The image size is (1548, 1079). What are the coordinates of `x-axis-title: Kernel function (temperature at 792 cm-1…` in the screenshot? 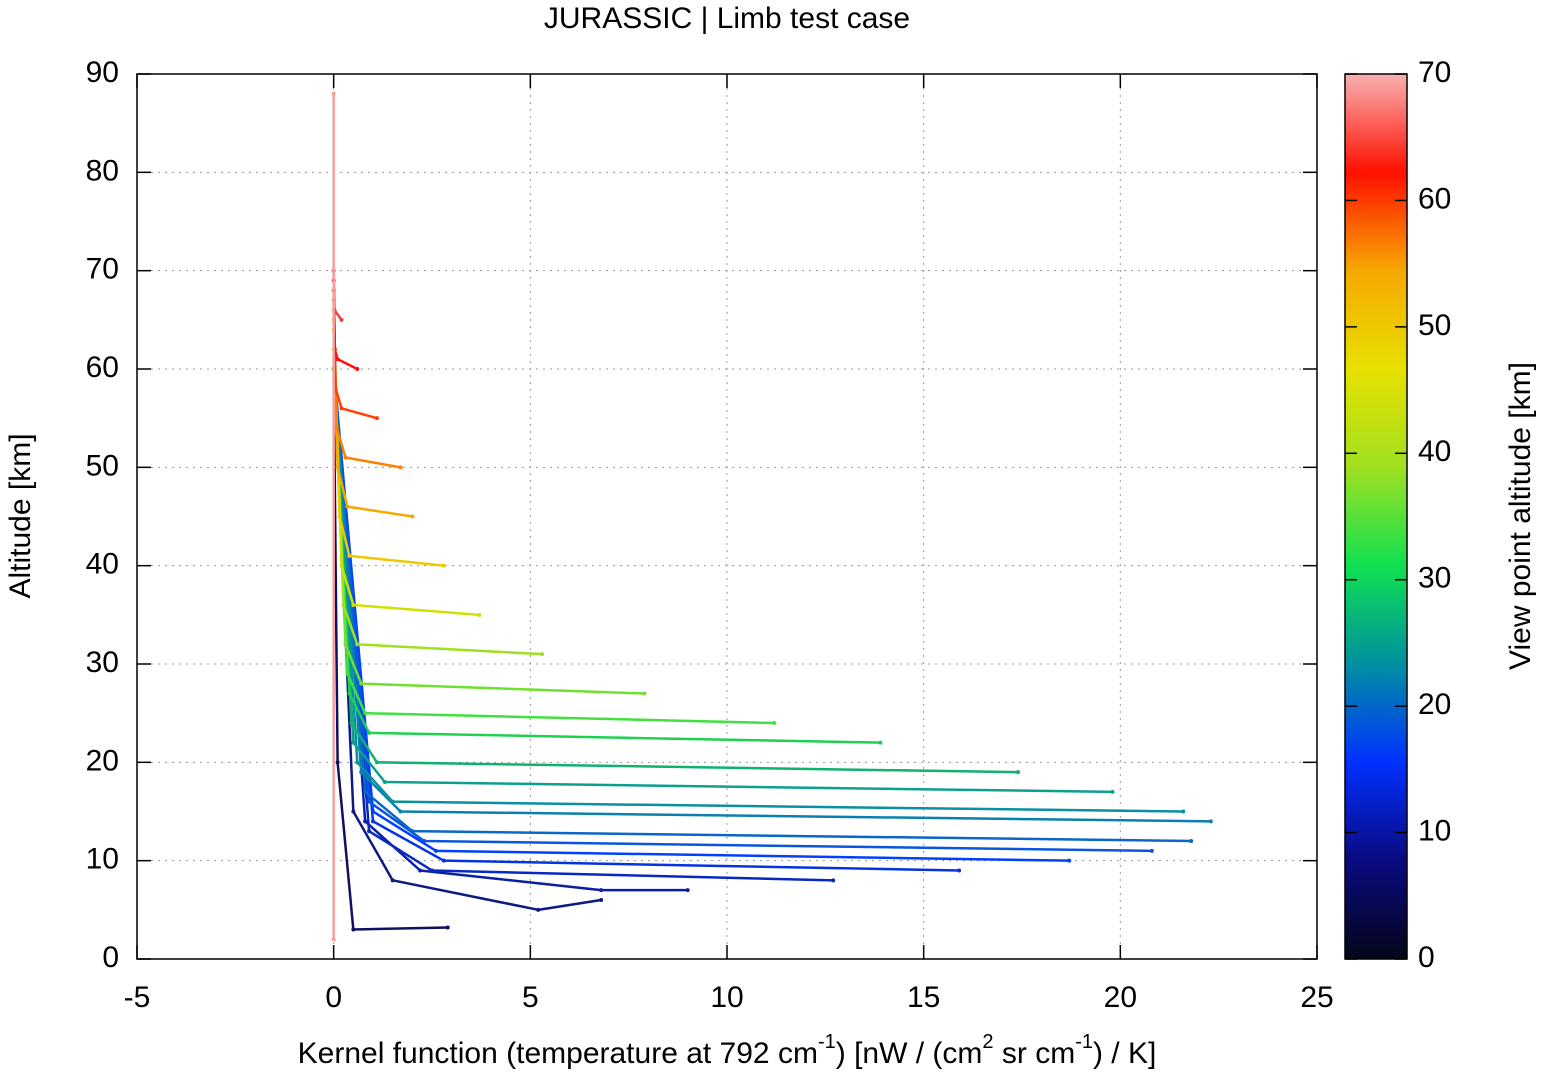 It's located at (727, 1050).